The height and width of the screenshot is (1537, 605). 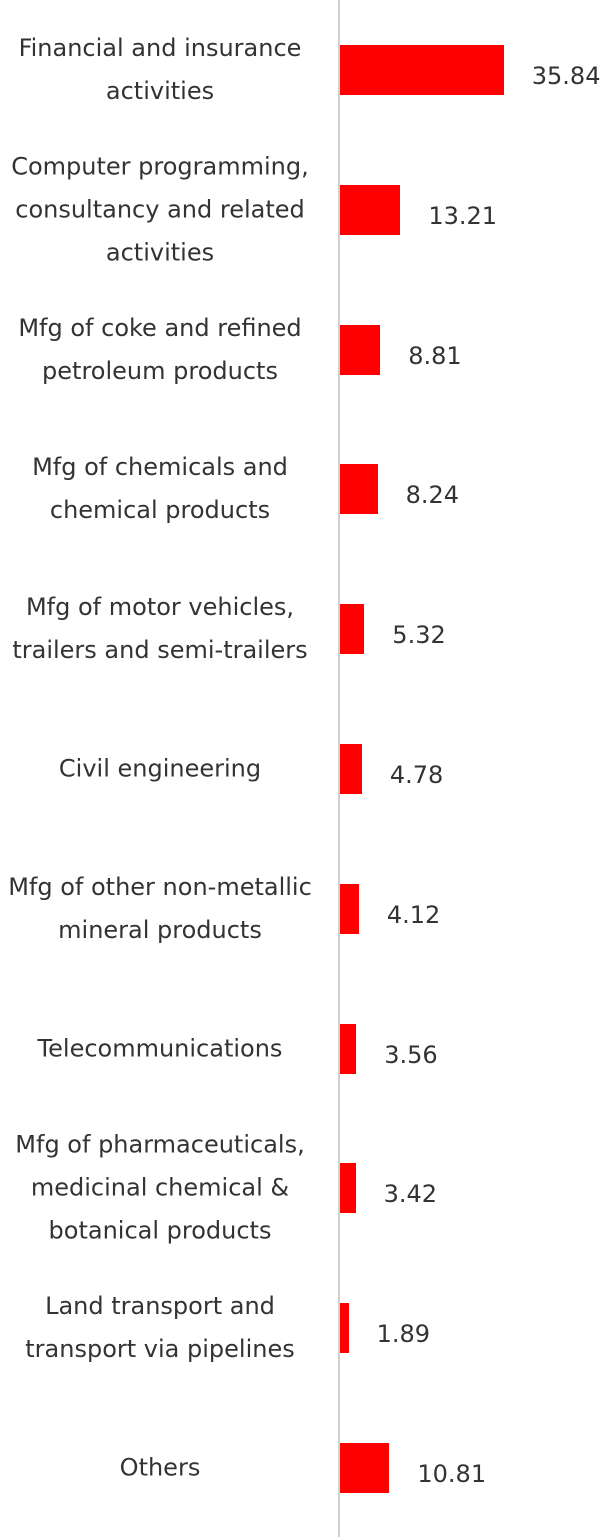 What do you see at coordinates (419, 635) in the screenshot?
I see `value-label: 5.32` at bounding box center [419, 635].